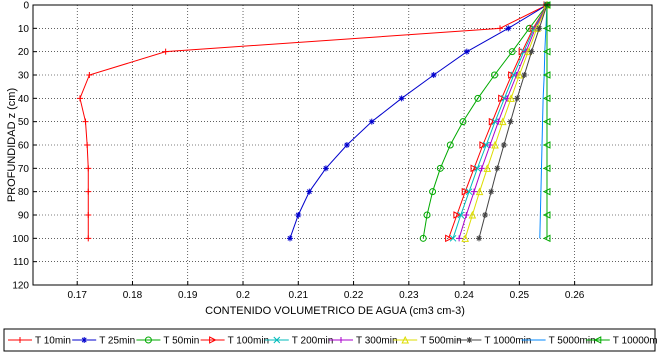 This screenshot has height=354, width=657. I want to click on legend-label: T 1000min, so click(507, 341).